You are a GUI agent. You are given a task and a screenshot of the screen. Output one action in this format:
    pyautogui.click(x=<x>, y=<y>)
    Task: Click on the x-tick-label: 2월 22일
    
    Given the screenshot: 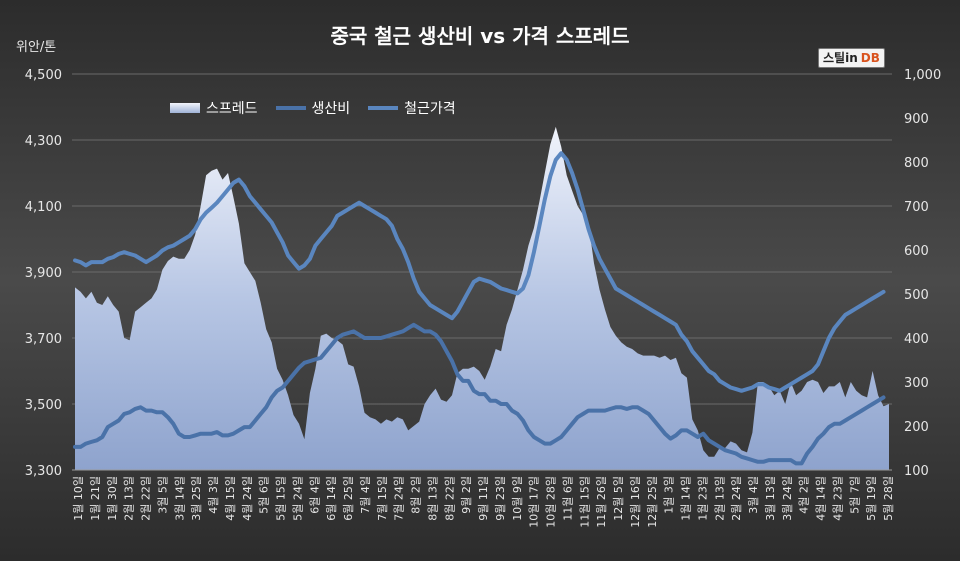 What is the action you would take?
    pyautogui.click(x=146, y=498)
    